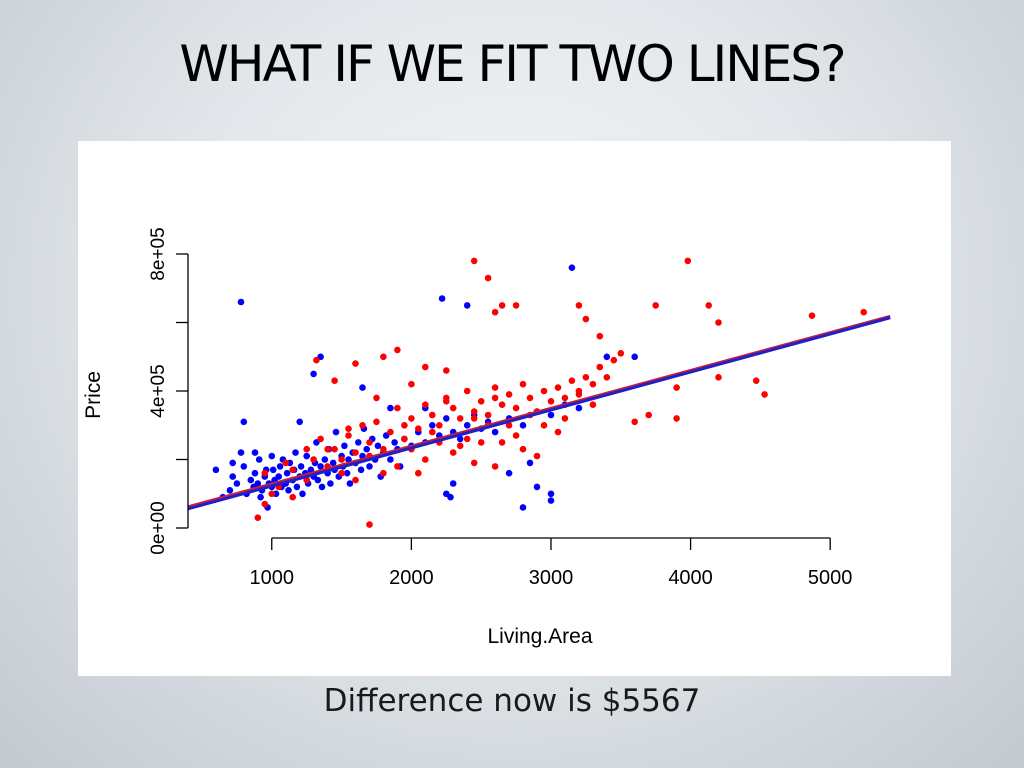  Describe the element at coordinates (272, 578) in the screenshot. I see `x-tick-label: 1000` at that location.